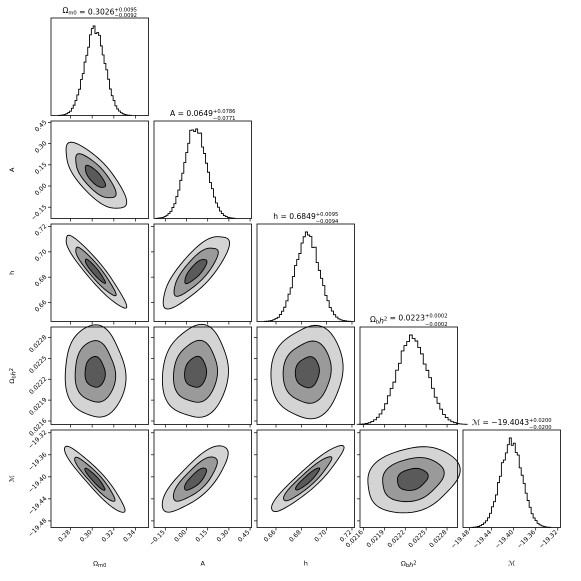 The width and height of the screenshot is (581, 581). What do you see at coordinates (41, 147) in the screenshot?
I see `y-tick-label: 0.30` at bounding box center [41, 147].